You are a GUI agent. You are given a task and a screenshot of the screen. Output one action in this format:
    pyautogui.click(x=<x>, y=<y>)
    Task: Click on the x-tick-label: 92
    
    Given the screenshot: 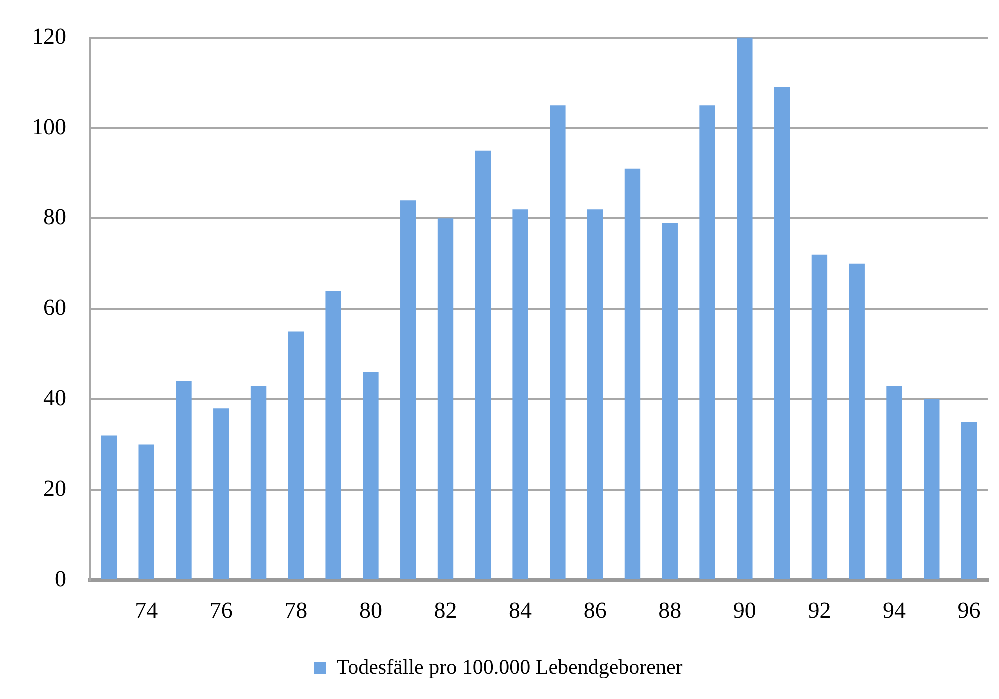 What is the action you would take?
    pyautogui.click(x=820, y=611)
    